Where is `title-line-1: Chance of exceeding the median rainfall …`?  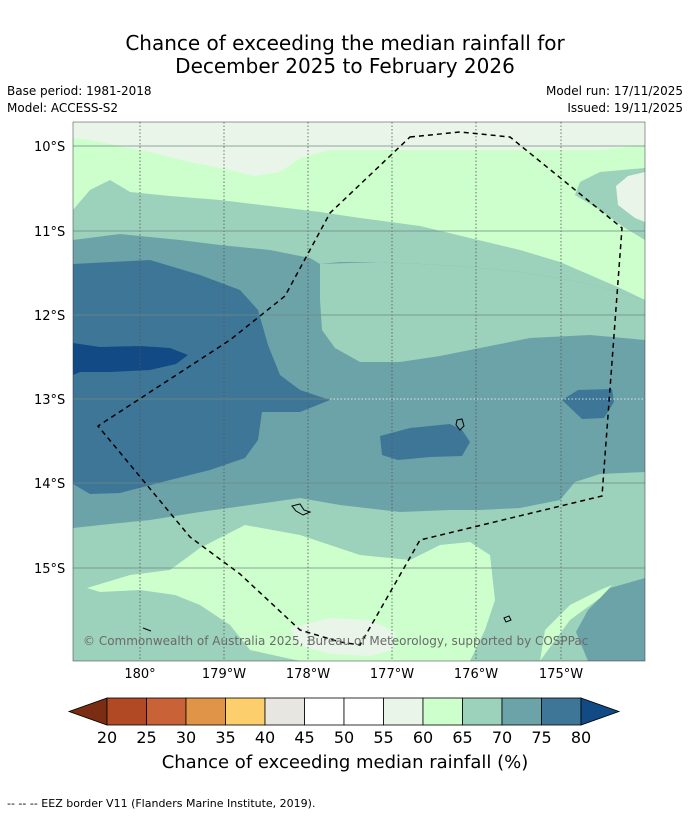
title-line-1: Chance of exceeding the median rainfall … is located at coordinates (345, 43).